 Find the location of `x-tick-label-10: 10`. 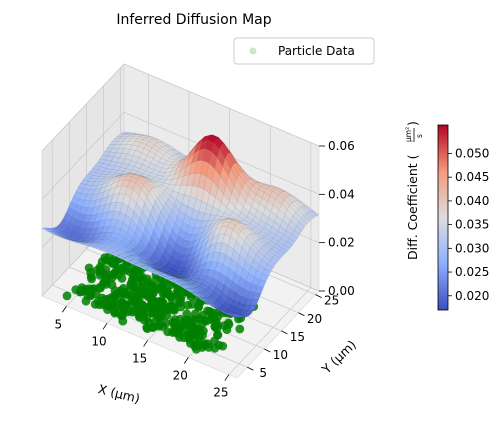

x-tick-label-10: 10 is located at coordinates (98, 341).